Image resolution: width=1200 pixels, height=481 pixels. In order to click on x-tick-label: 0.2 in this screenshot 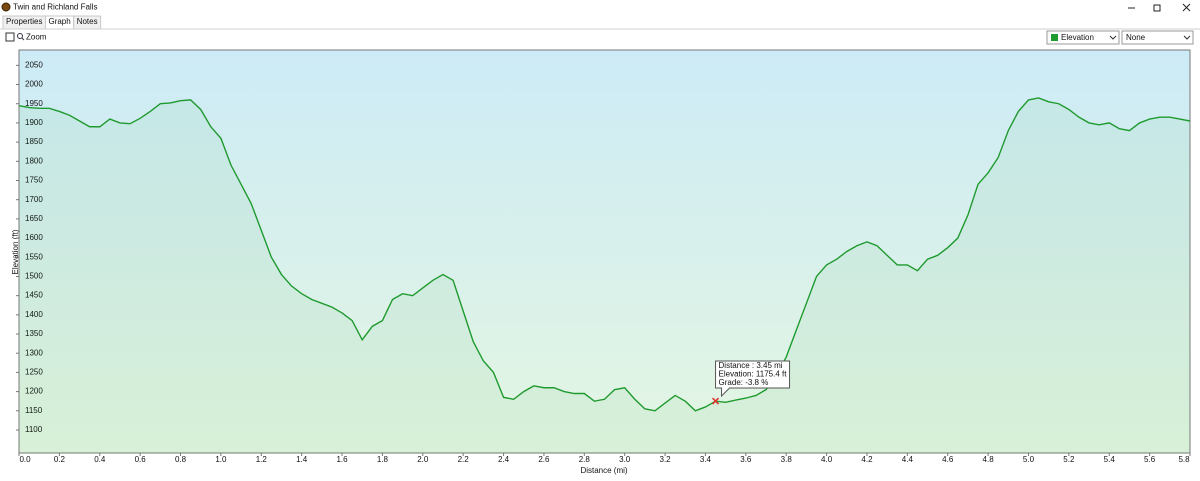, I will do `click(60, 459)`.